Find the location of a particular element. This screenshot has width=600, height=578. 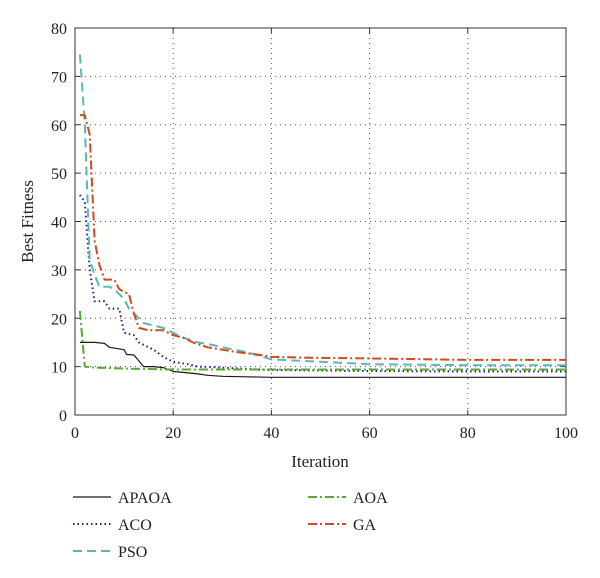

x-tick-label: 80 is located at coordinates (468, 433).